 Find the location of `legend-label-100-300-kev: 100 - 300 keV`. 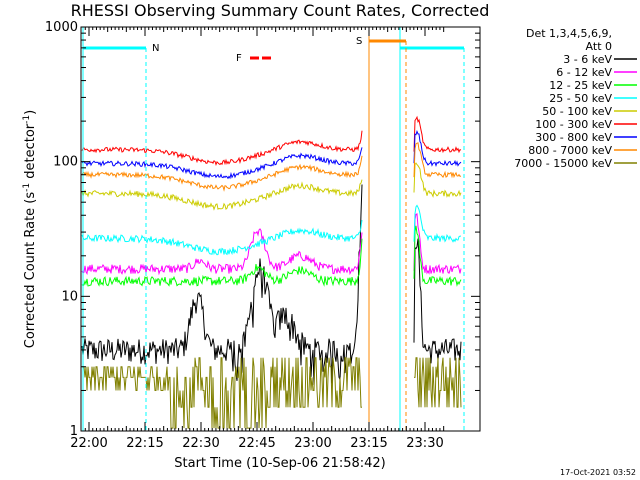

legend-label-100-300-kev: 100 - 300 keV is located at coordinates (573, 124).